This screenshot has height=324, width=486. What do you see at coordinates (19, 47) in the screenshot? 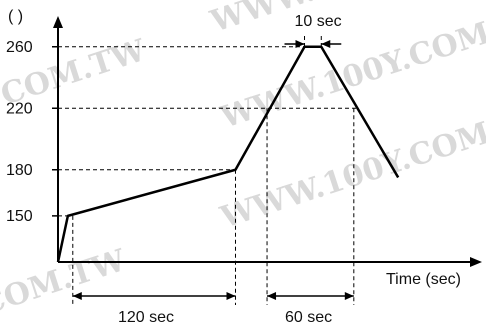
I see `y-tick-label-260: 260` at bounding box center [19, 47].